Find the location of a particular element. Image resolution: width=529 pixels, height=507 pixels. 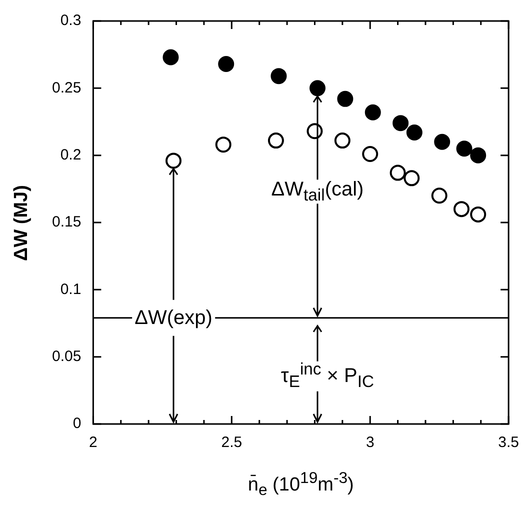

x-tick-label: 2 is located at coordinates (93, 443).